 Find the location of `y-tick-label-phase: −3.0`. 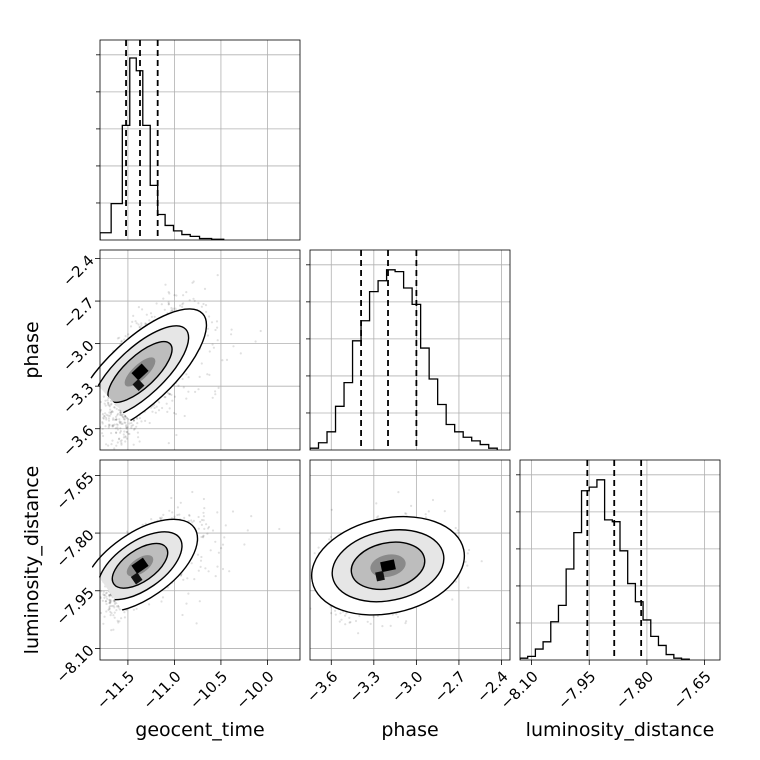

y-tick-label-phase: −3.0 is located at coordinates (78, 356).